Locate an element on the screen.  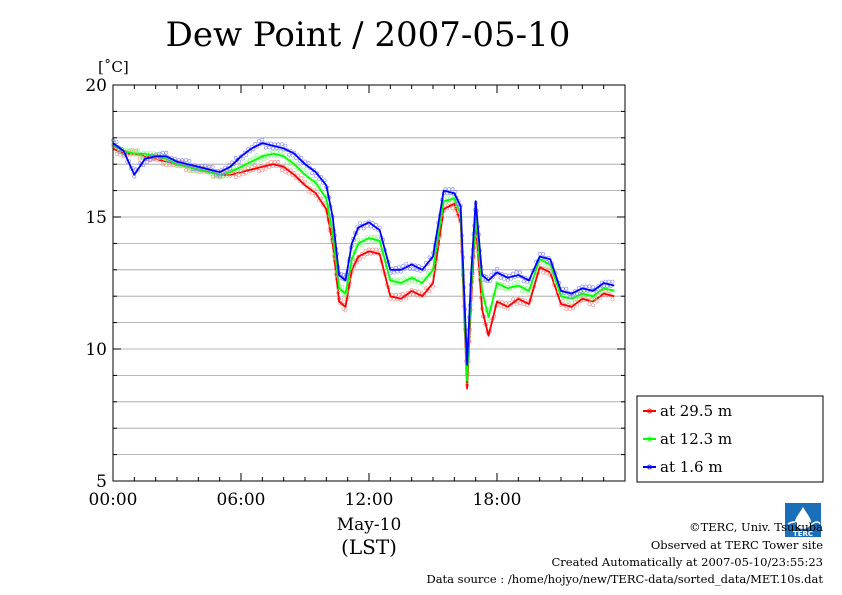
legend-label: at 1.6 m is located at coordinates (691, 467).